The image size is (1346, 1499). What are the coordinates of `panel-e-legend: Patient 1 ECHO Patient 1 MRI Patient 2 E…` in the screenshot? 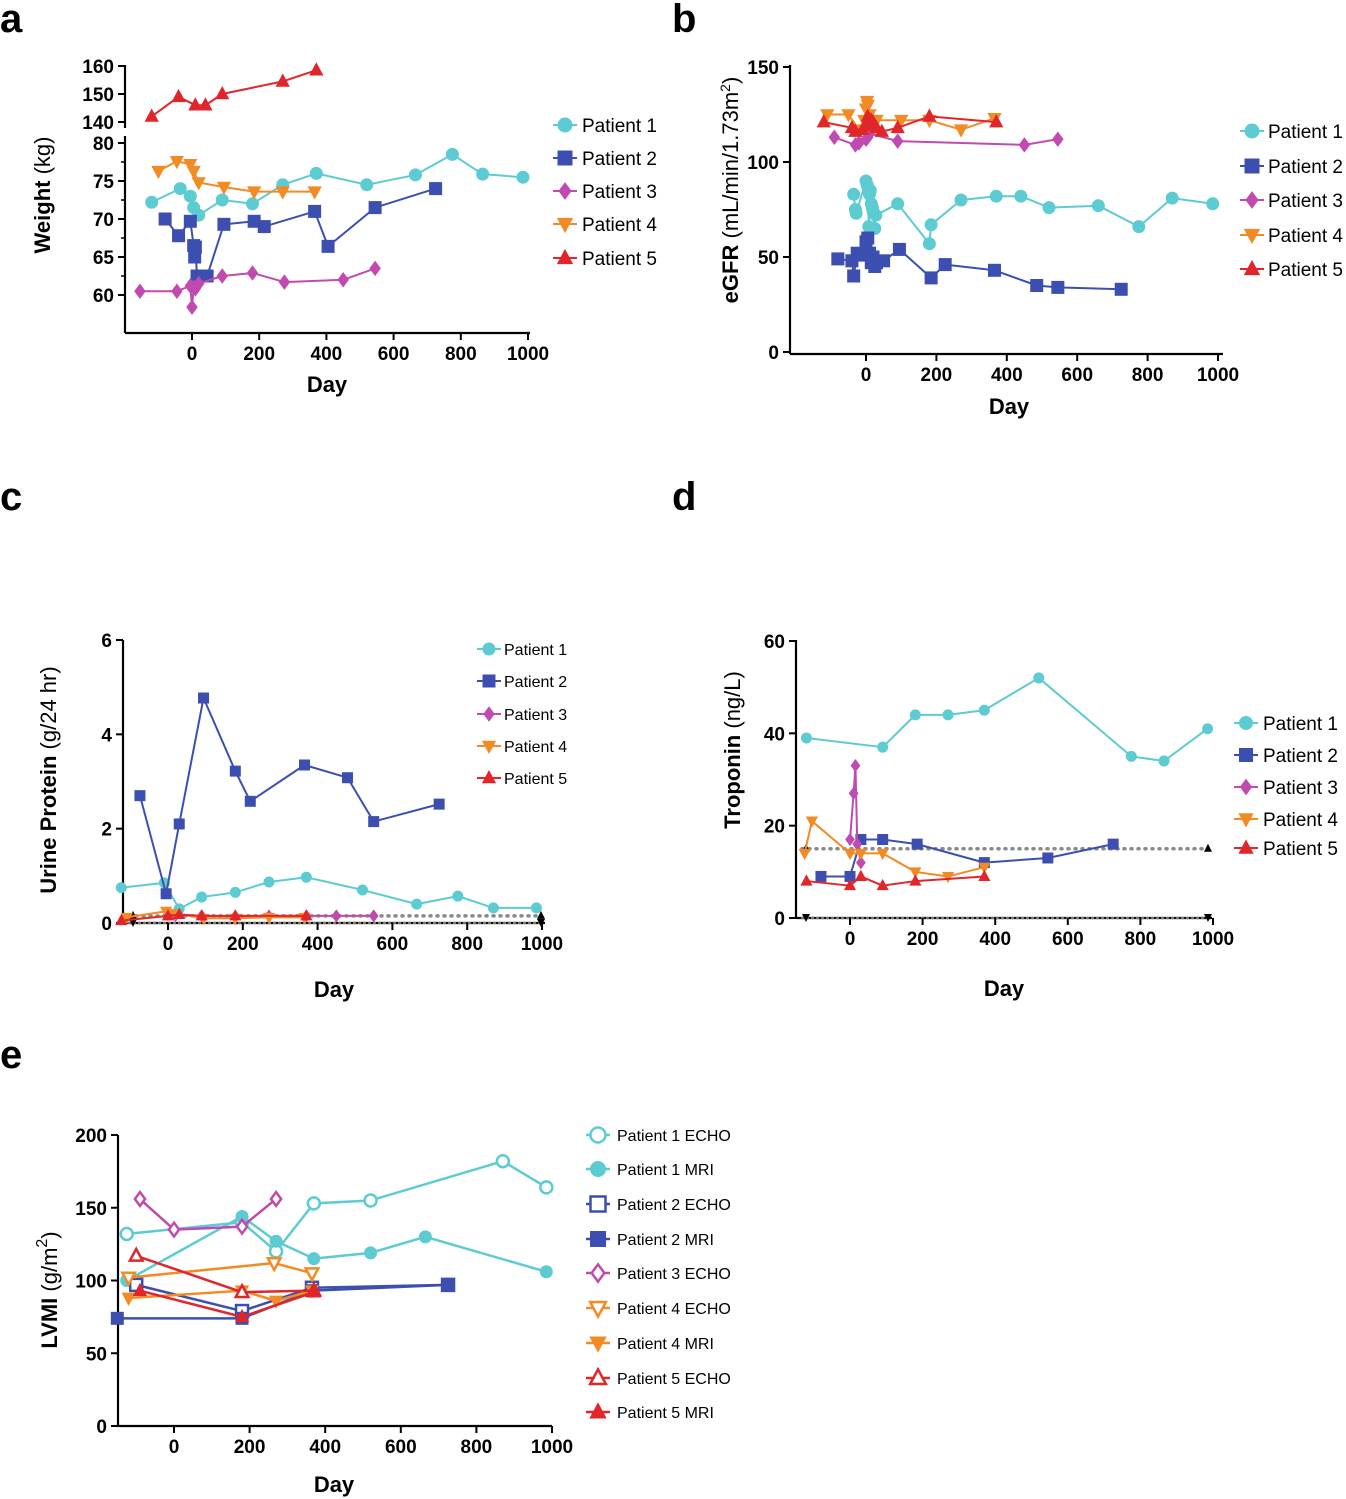 It's located at (658, 1274).